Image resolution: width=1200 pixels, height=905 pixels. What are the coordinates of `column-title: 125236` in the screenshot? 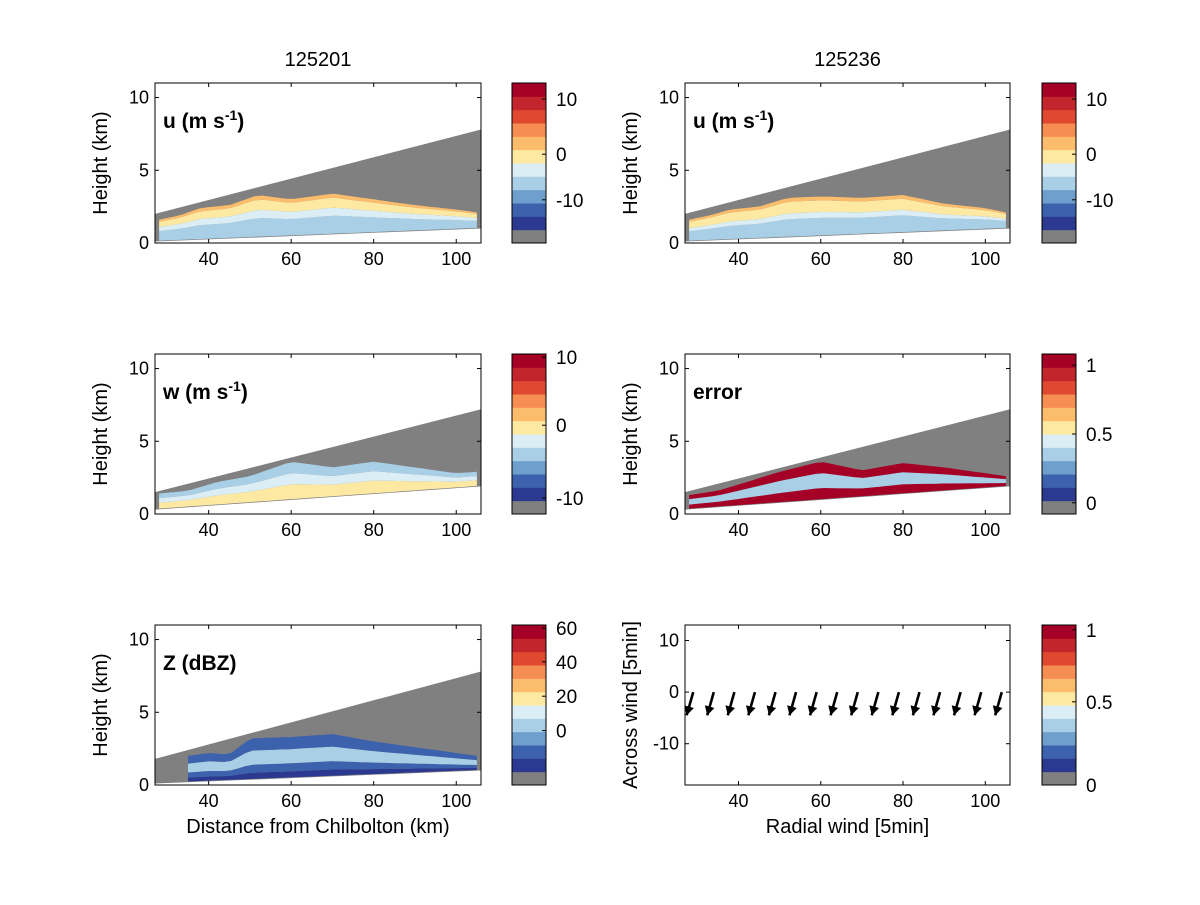 It's located at (847, 60).